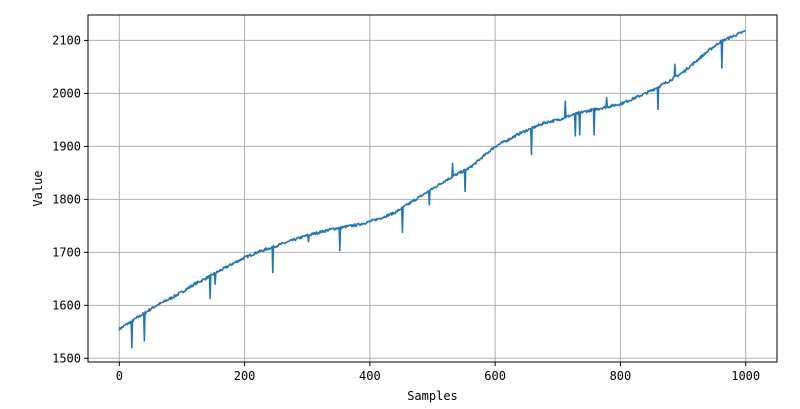  Describe the element at coordinates (66, 358) in the screenshot. I see `y-tick-label: 1500` at that location.